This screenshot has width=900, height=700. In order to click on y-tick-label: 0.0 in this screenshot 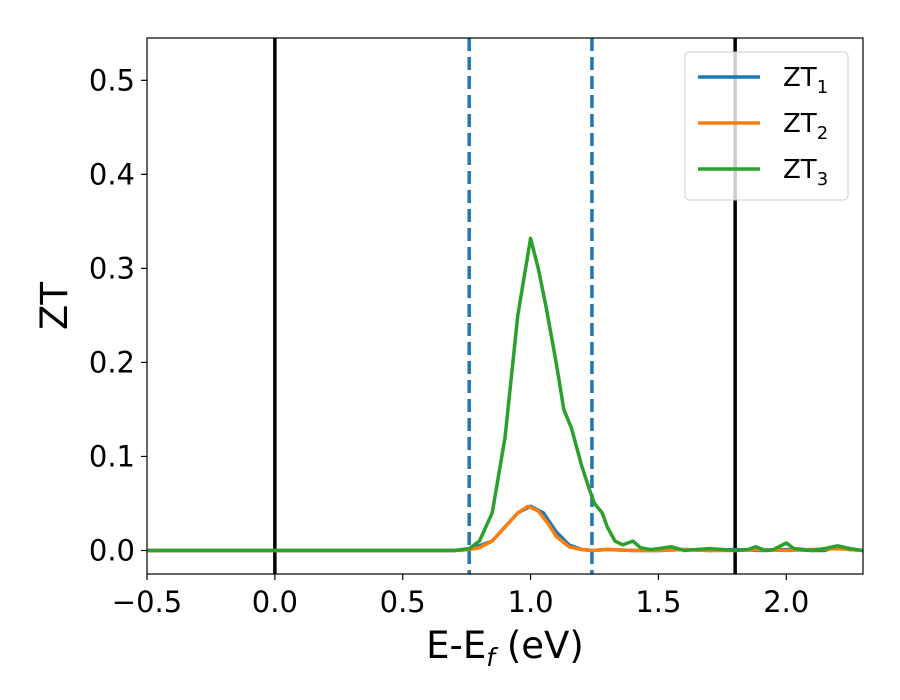, I will do `click(112, 550)`.